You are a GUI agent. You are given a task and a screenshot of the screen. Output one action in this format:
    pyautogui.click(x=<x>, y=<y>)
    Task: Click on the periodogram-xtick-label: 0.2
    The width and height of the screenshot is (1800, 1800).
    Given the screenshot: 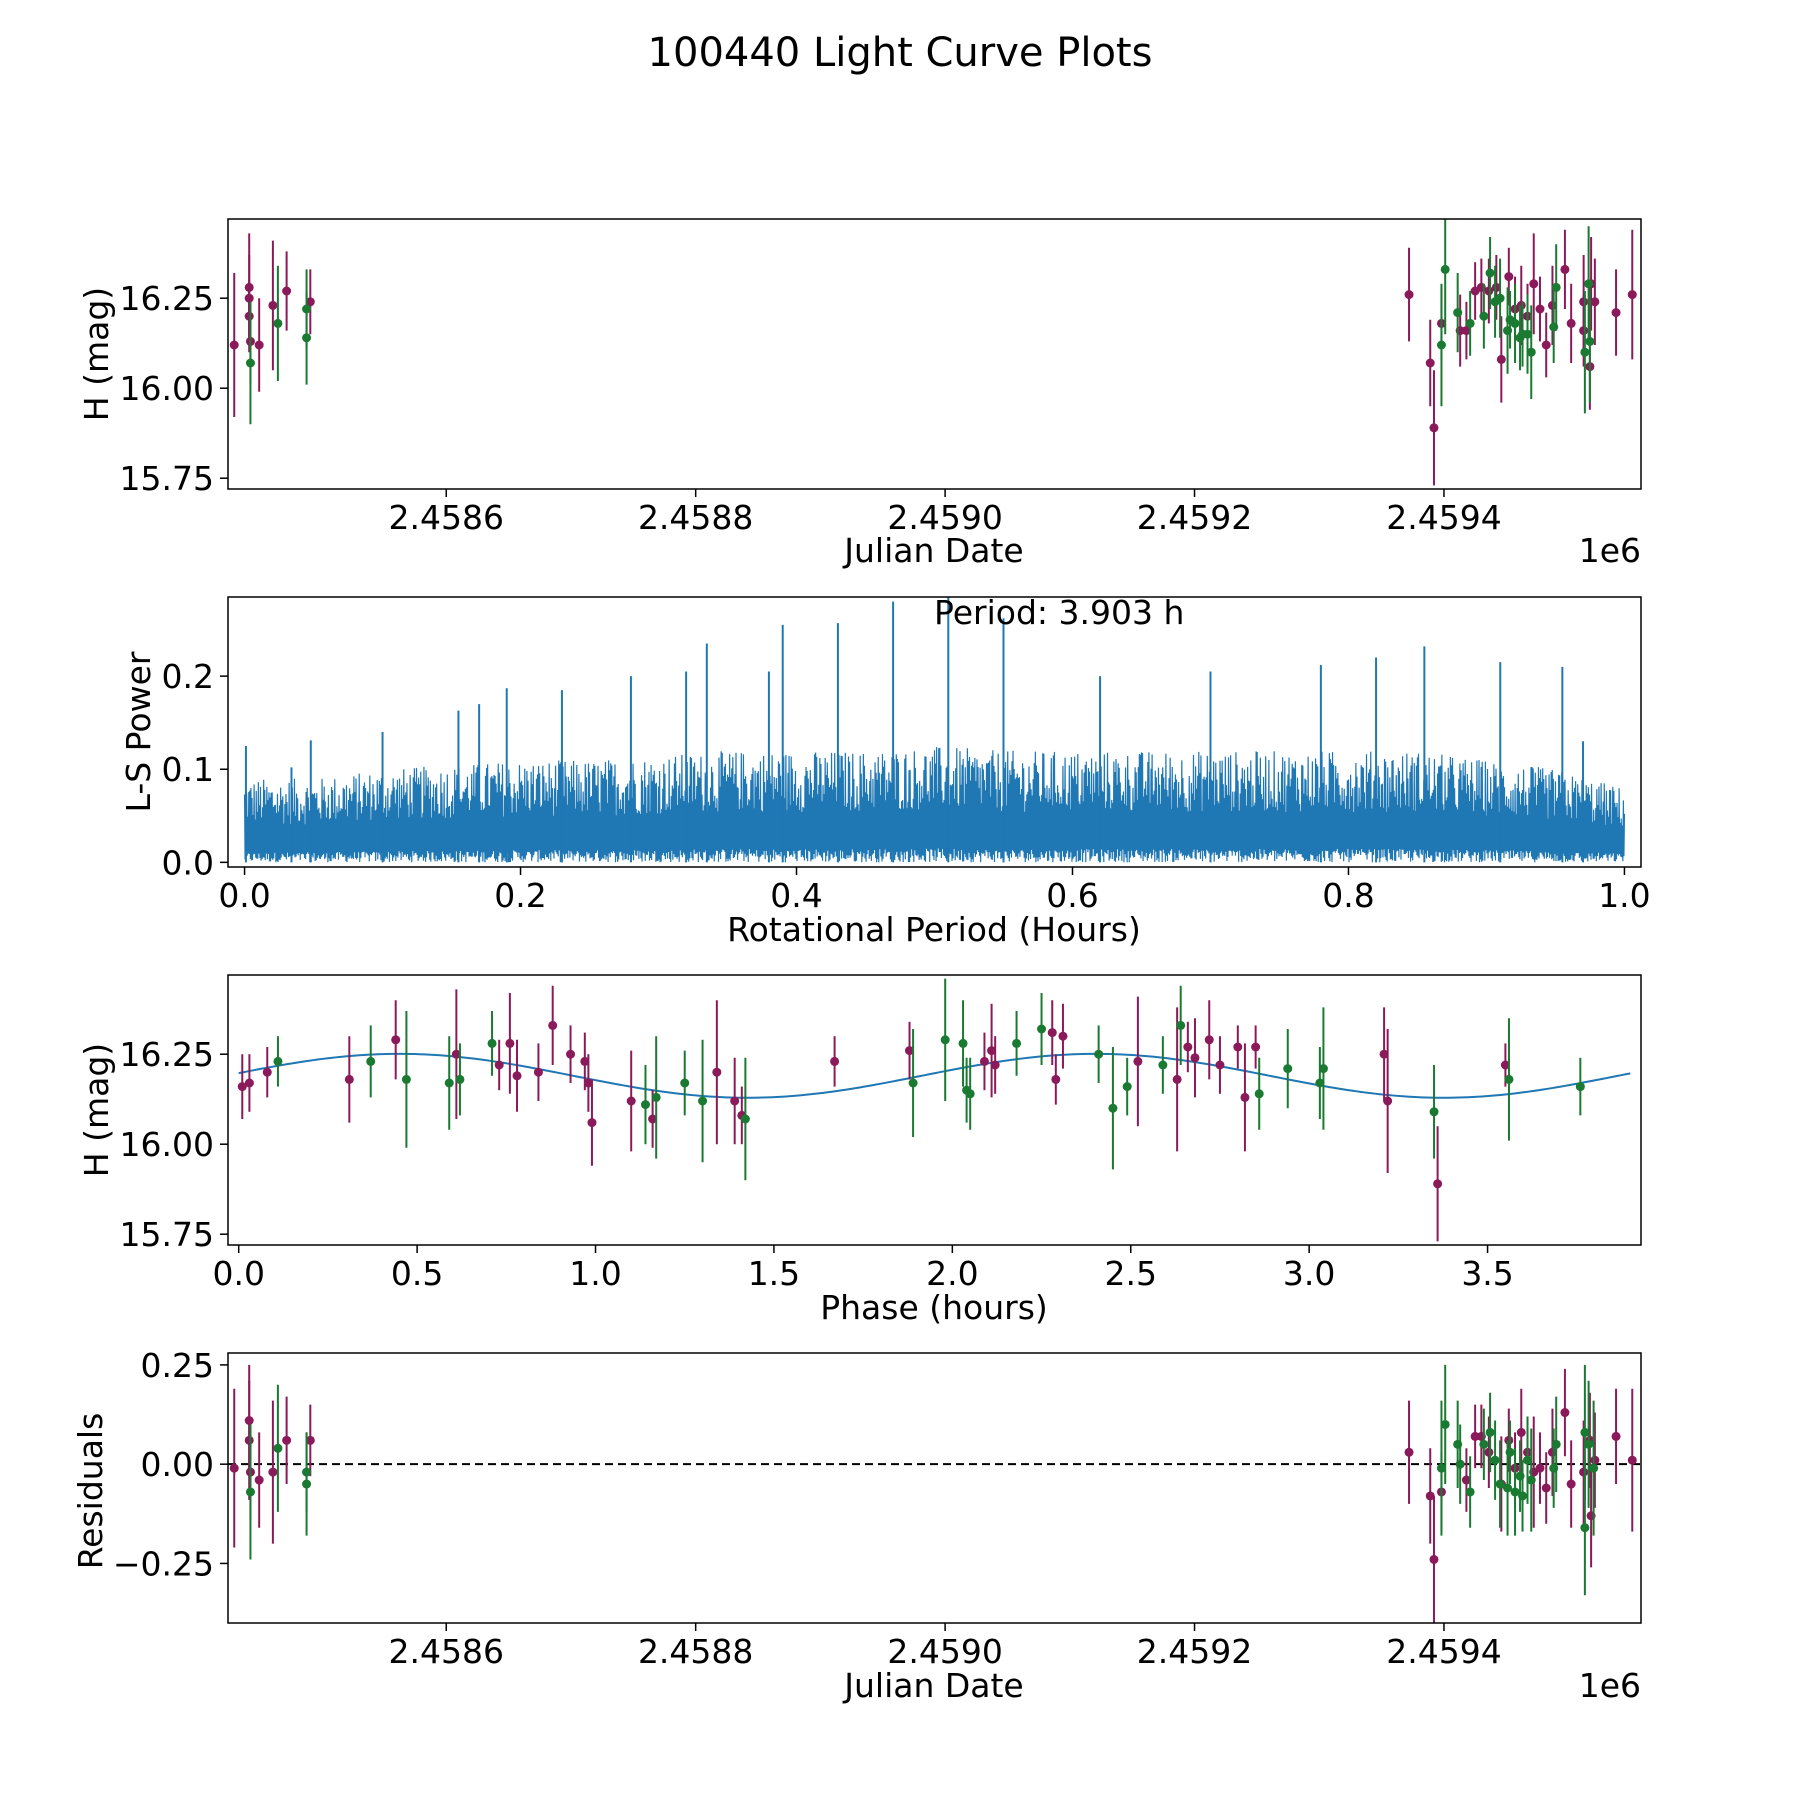 What is the action you would take?
    pyautogui.click(x=520, y=895)
    